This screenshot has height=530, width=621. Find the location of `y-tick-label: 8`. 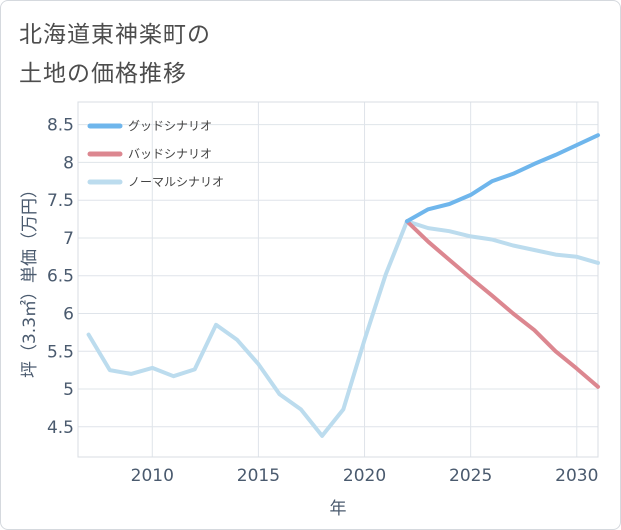

y-tick-label: 8 is located at coordinates (68, 163).